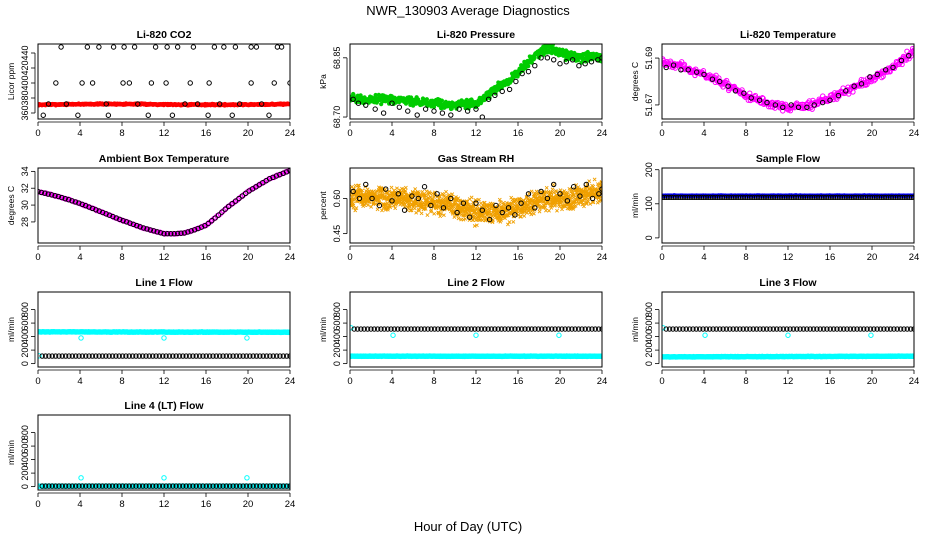 The width and height of the screenshot is (936, 540). Describe the element at coordinates (476, 257) in the screenshot. I see `gas-stream-rh-x-tick-label: 12` at that location.